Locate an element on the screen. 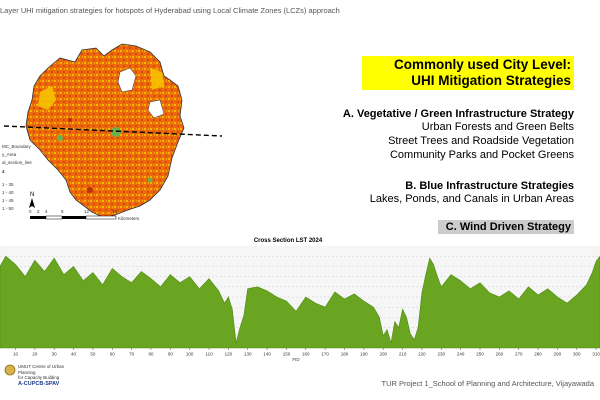 The height and width of the screenshot is (400, 600). strategy-item: Lakes, Ponds, and Canals in Urban Areas is located at coordinates (471, 199).